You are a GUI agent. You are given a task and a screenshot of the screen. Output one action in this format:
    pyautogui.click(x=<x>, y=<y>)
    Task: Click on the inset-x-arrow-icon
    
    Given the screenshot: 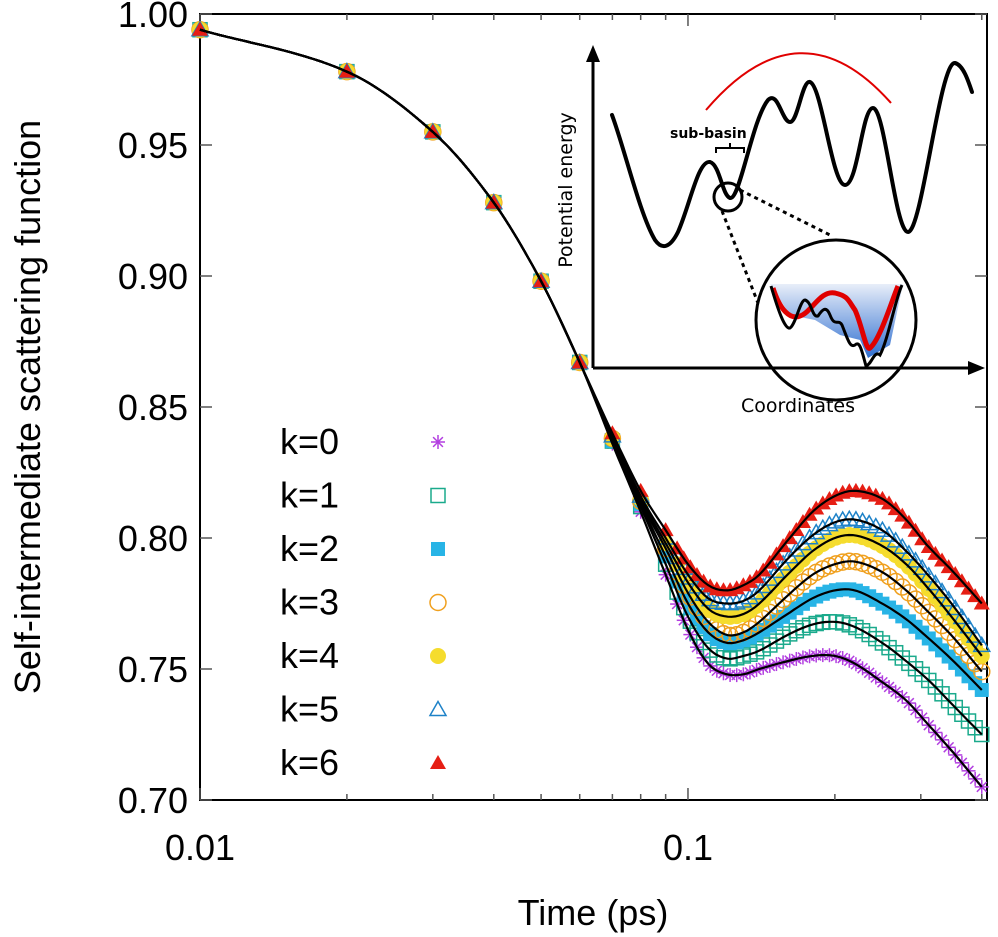 What is the action you would take?
    pyautogui.click(x=976, y=368)
    